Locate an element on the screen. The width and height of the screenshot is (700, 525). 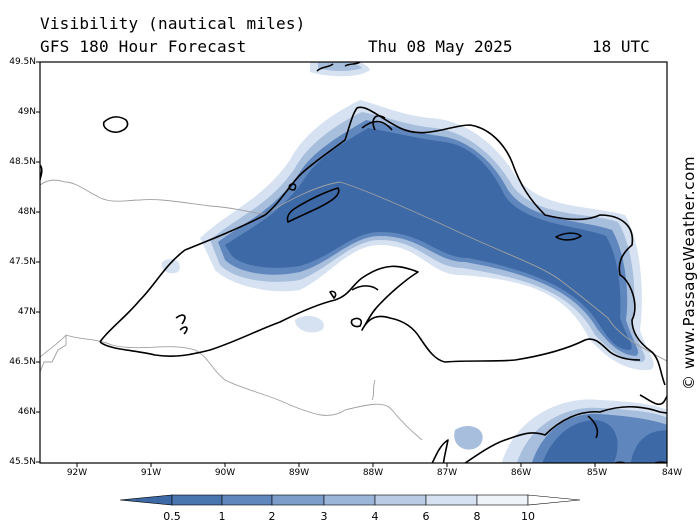
colorbar-tick-label: 4 is located at coordinates (375, 516).